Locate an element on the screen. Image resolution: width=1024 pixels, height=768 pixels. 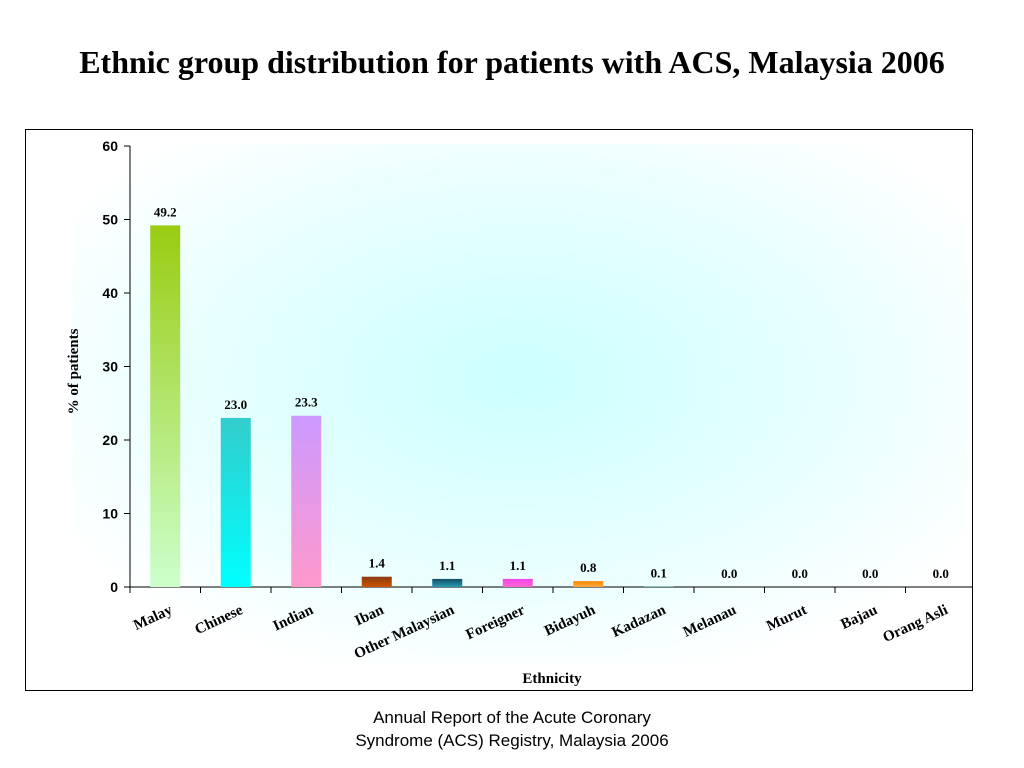
bar-other-malaysian is located at coordinates (447, 582).